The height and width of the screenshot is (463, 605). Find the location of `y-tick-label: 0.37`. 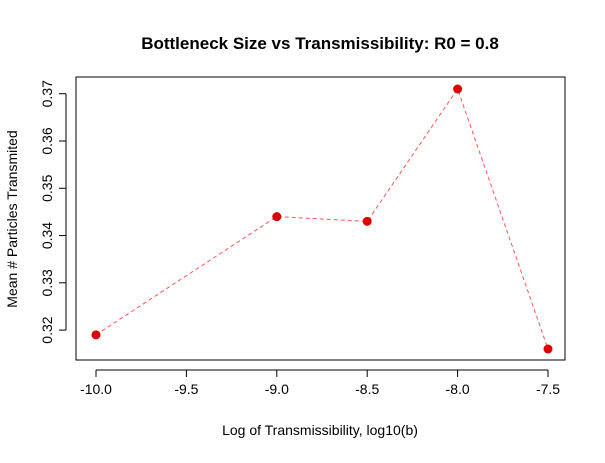

y-tick-label: 0.37 is located at coordinates (47, 93).